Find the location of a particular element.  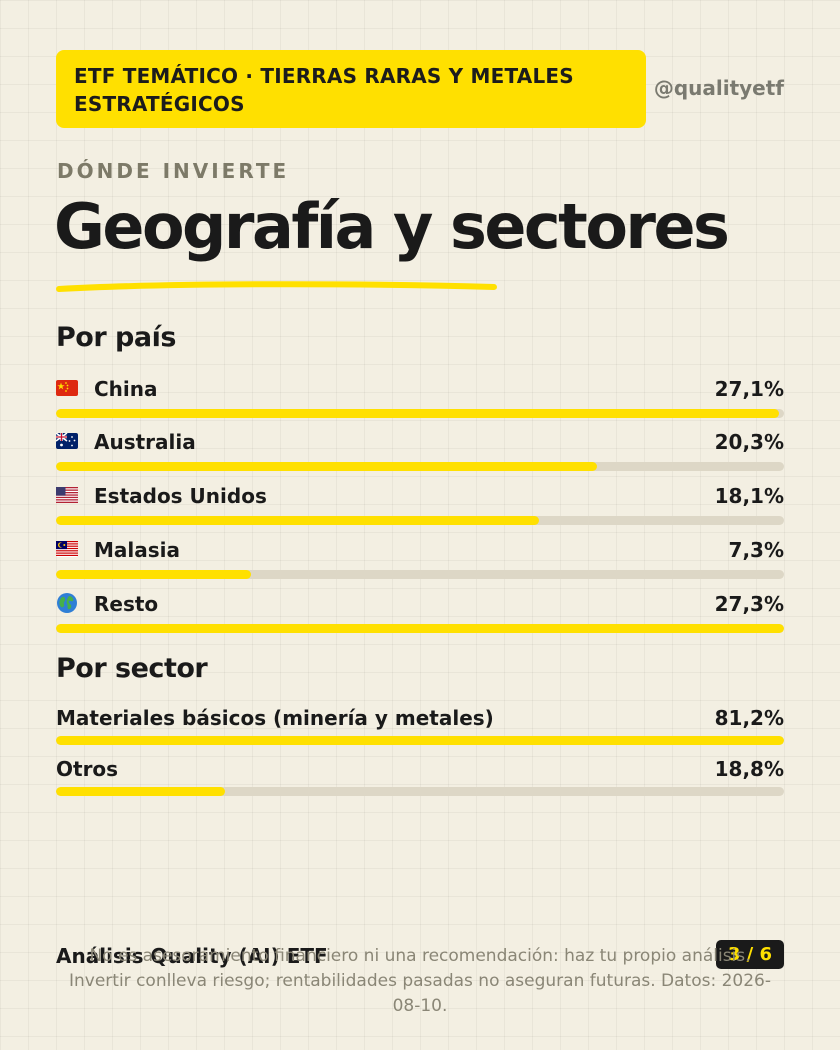

sector-row-other: Otros 18,8% is located at coordinates (420, 769).